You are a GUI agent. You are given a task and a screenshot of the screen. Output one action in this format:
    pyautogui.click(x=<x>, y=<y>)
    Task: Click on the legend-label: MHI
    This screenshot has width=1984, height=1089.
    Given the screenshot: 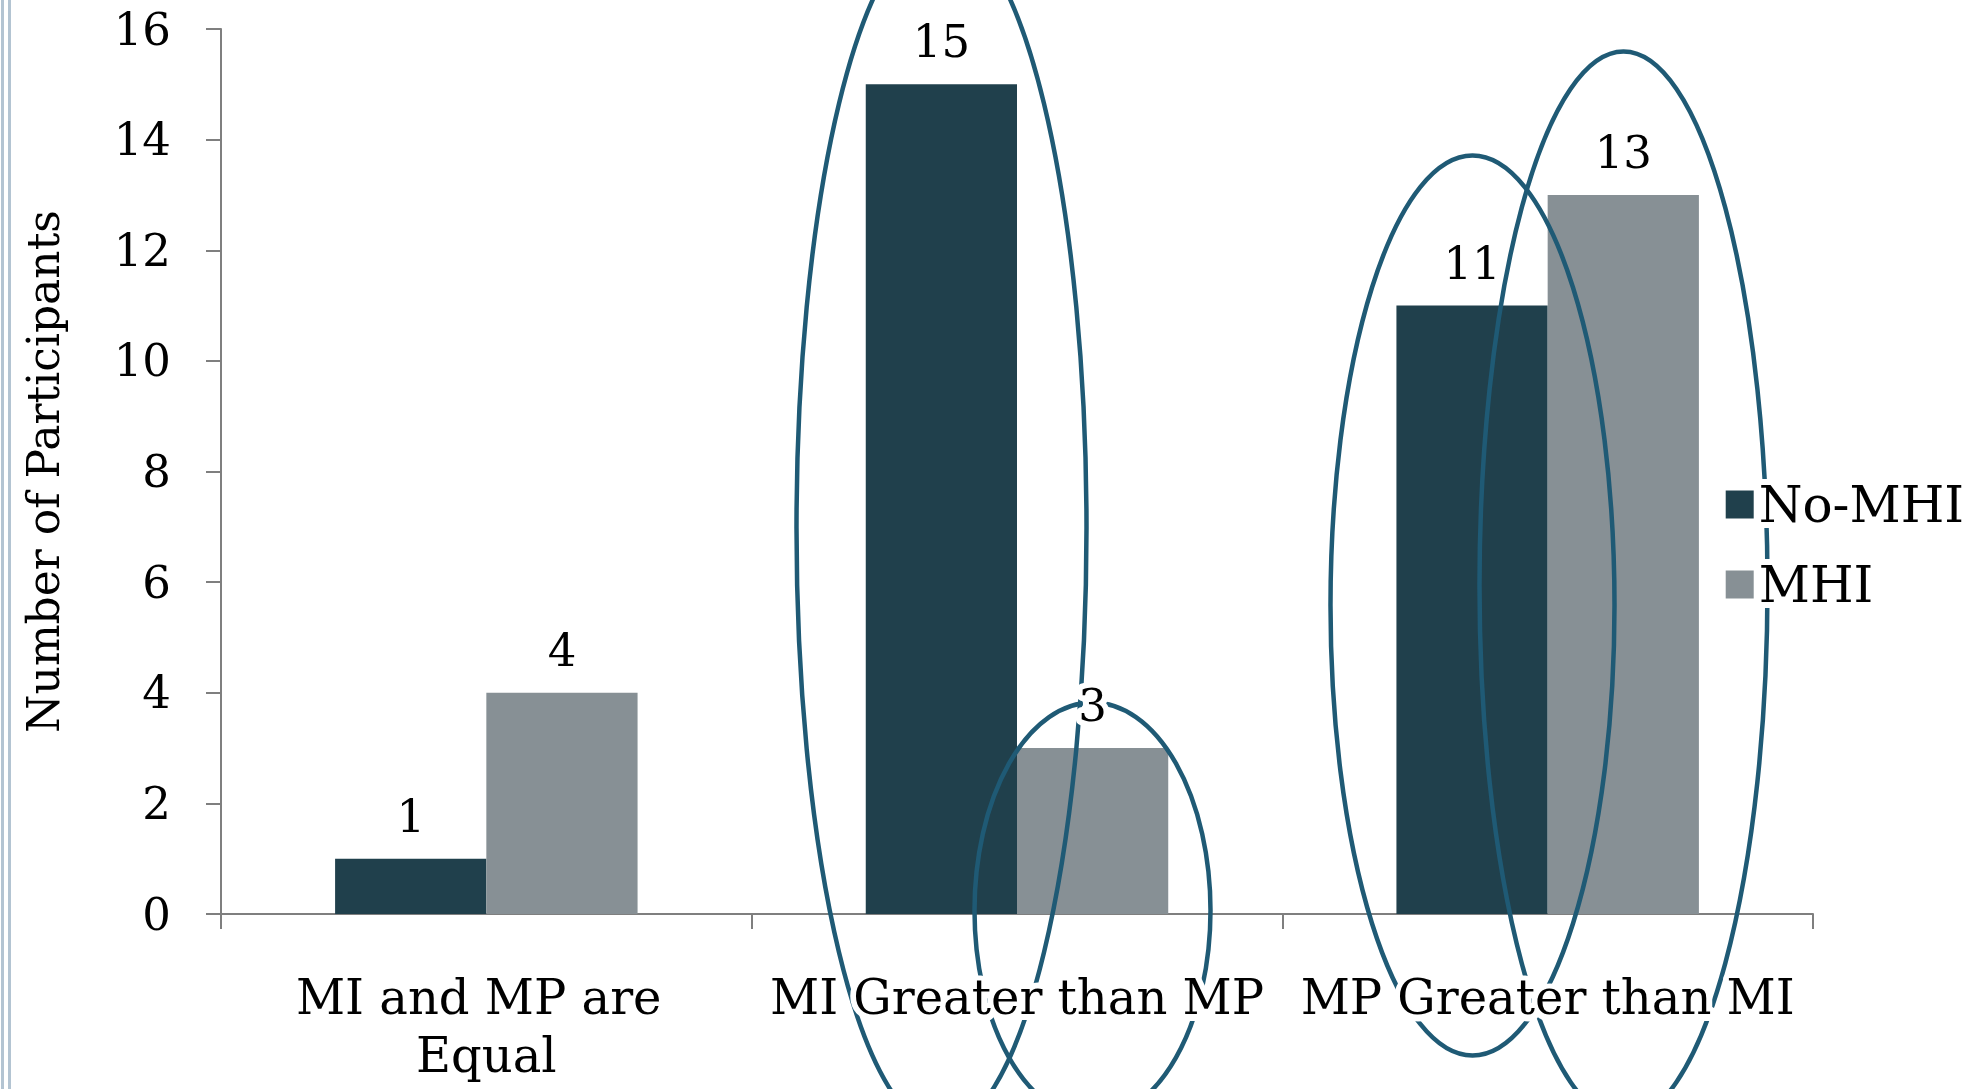 What is the action you would take?
    pyautogui.click(x=1816, y=584)
    